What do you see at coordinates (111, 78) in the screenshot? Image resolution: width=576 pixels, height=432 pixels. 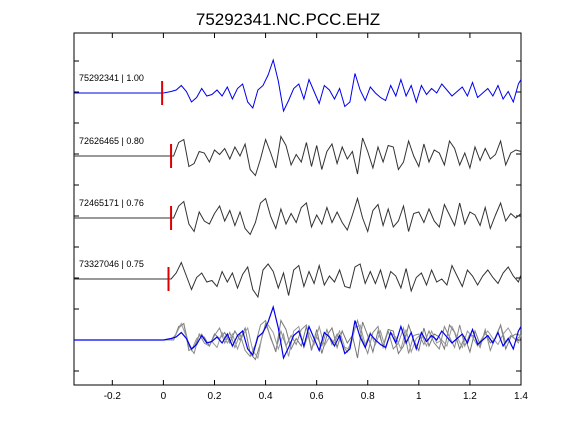 I see `trace-label: 75292341 | 1.00` at bounding box center [111, 78].